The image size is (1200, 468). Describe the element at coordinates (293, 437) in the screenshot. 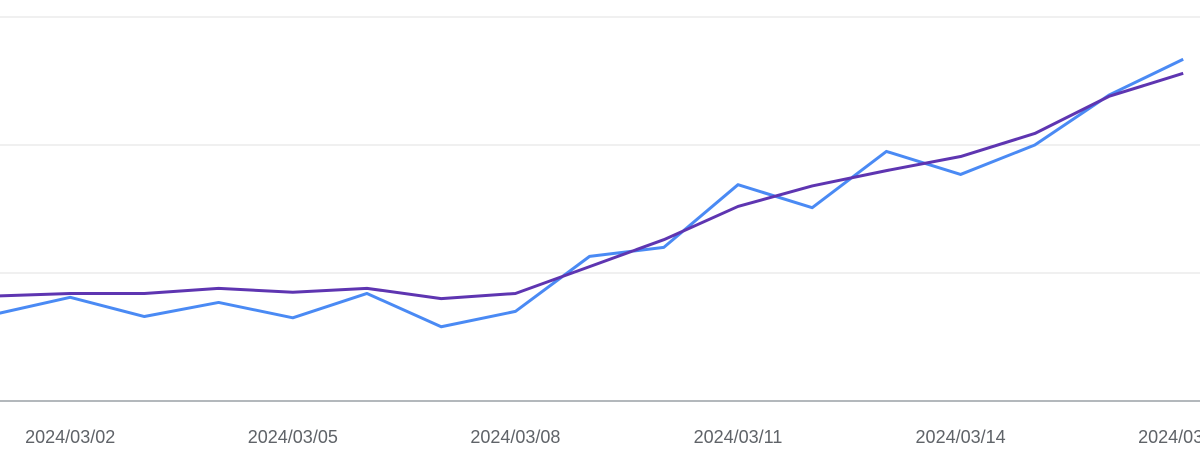

I see `x-tick-label: 2024/03/05` at that location.